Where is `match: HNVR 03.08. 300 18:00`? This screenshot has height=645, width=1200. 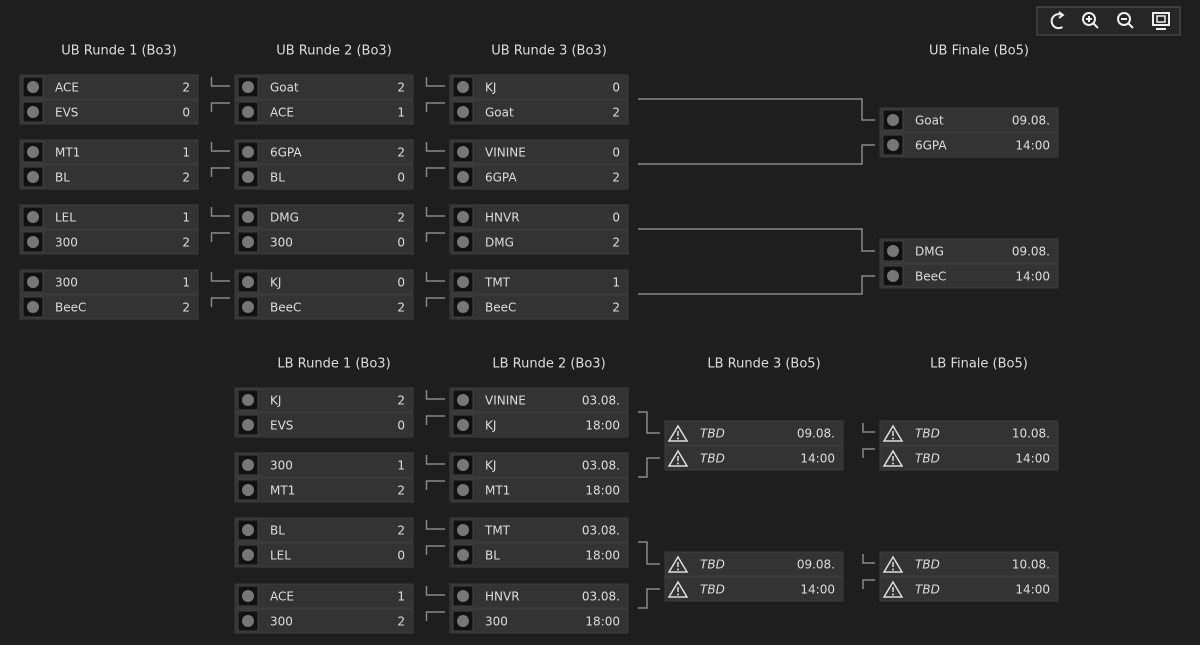 match: HNVR 03.08. 300 18:00 is located at coordinates (539, 608).